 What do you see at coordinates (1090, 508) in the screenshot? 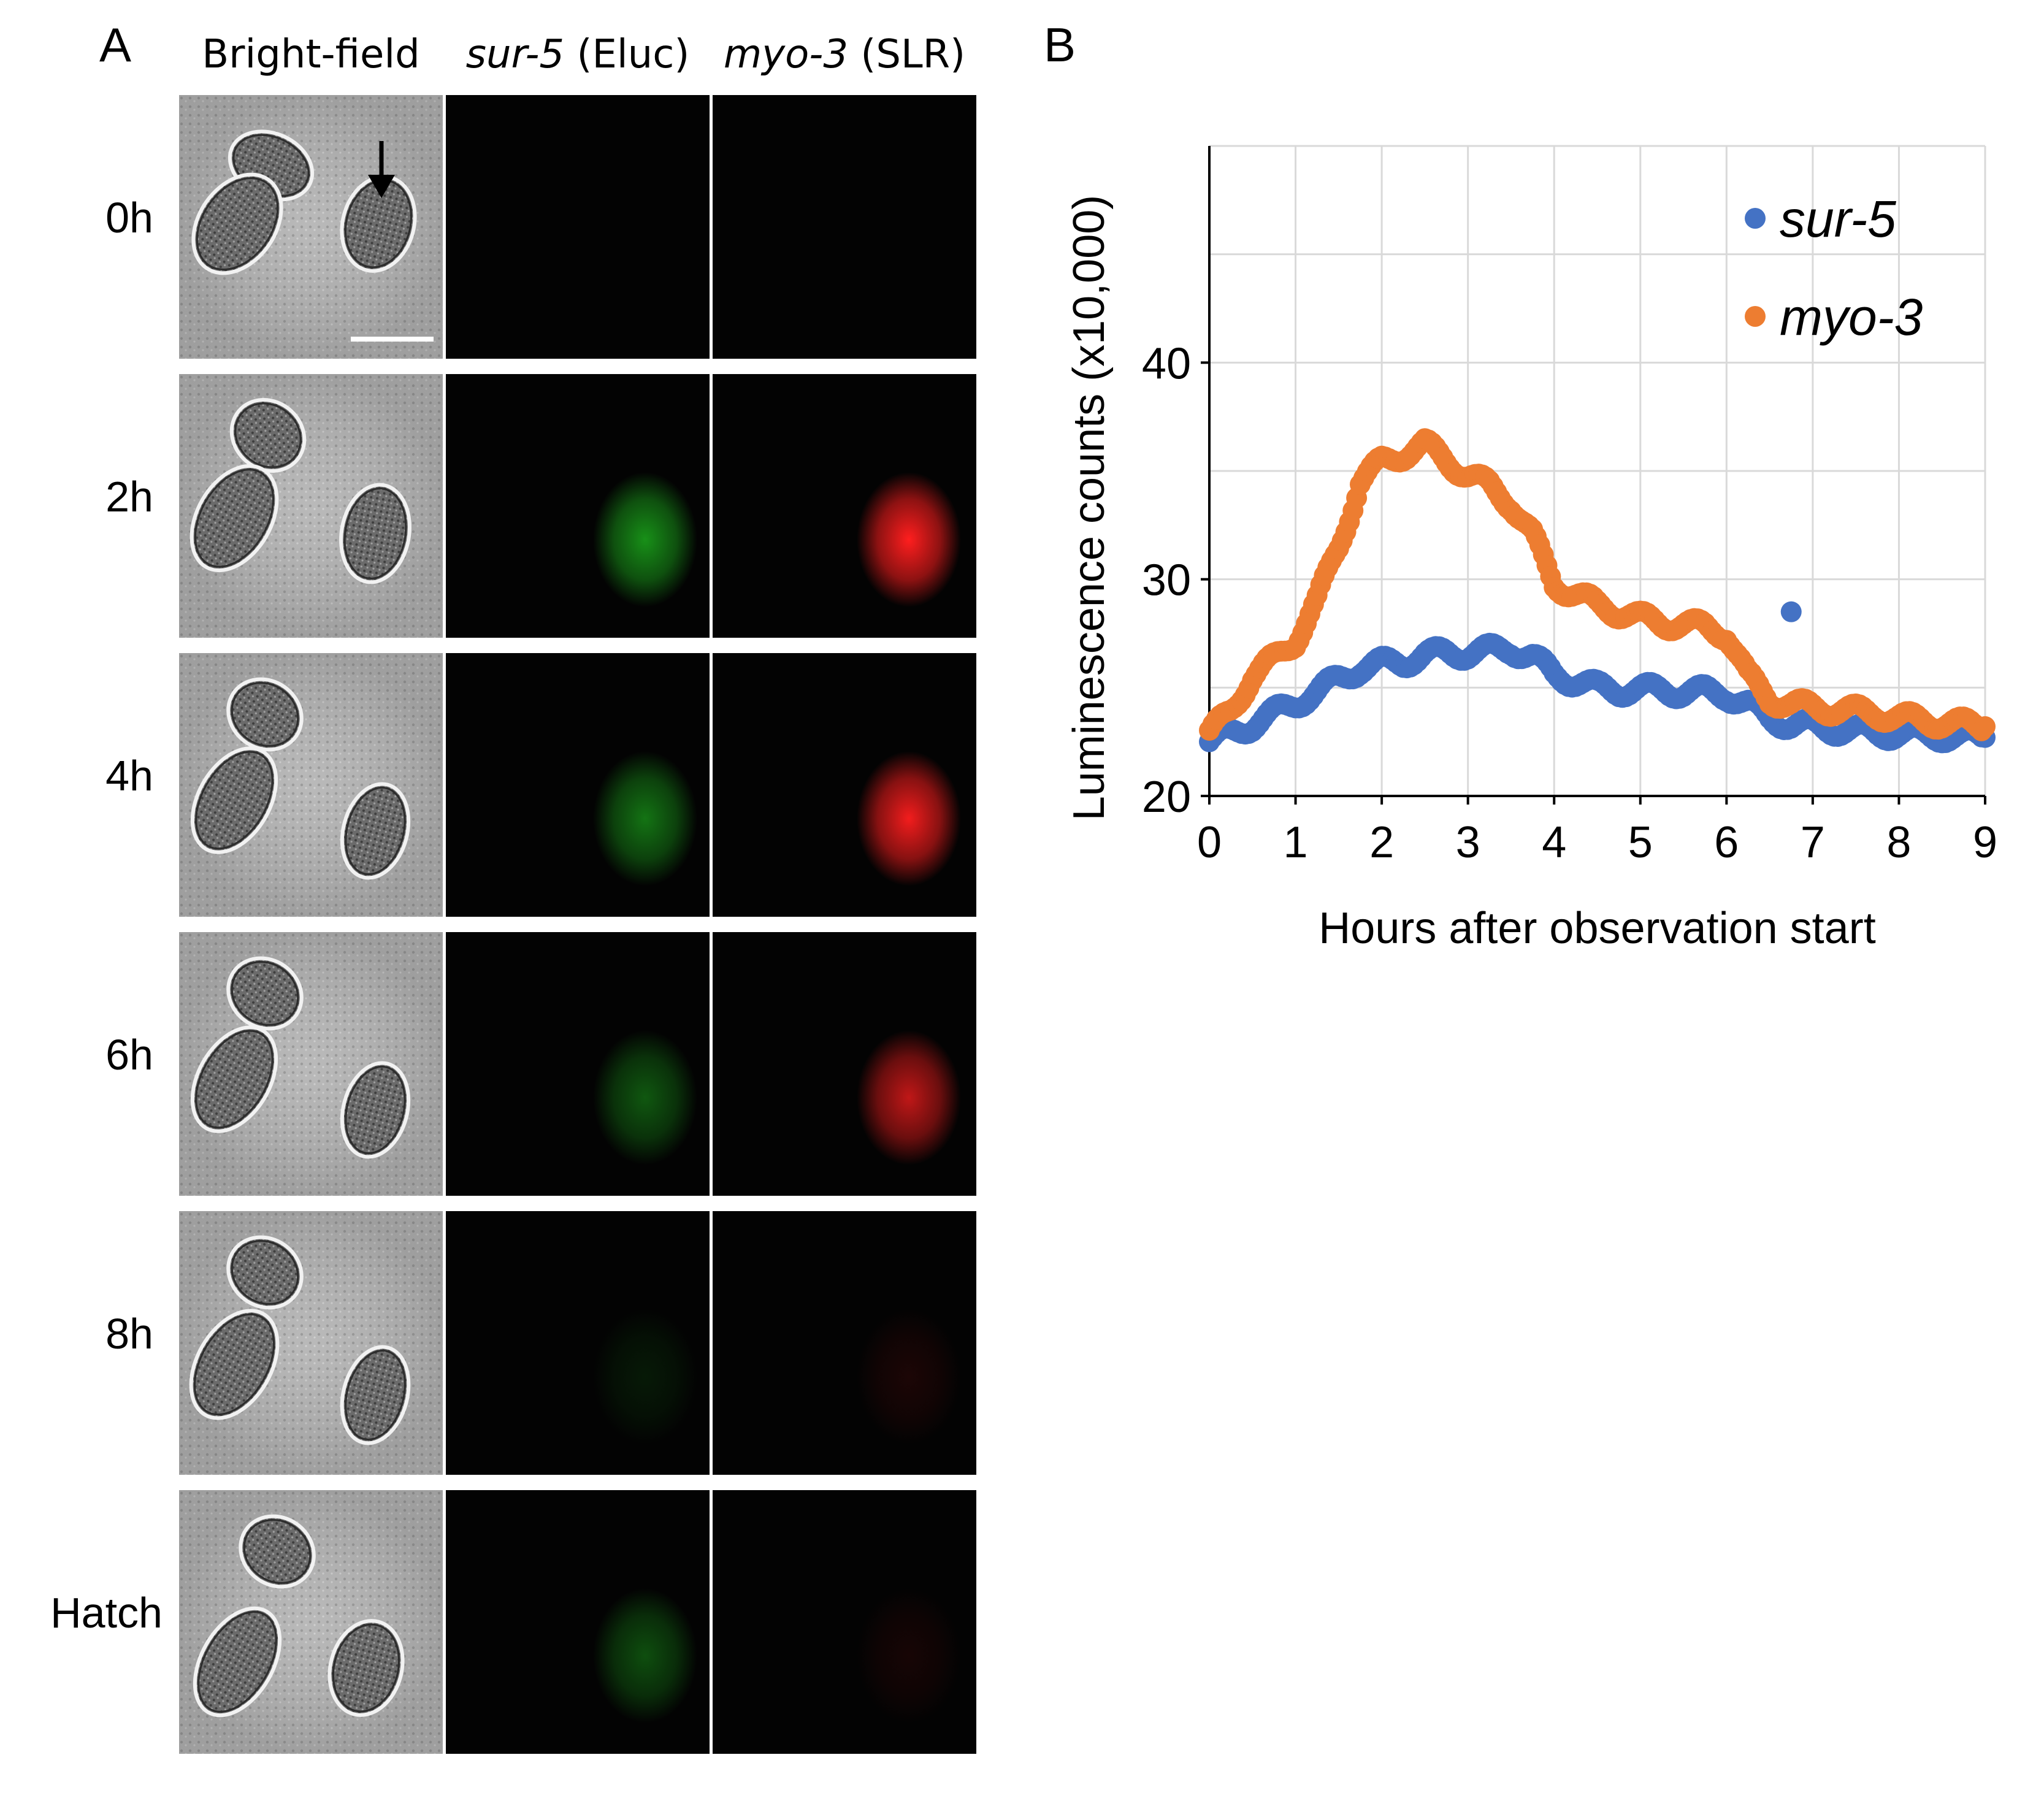
I see `y-axis-label: Luminescence counts (x10,000)` at bounding box center [1090, 508].